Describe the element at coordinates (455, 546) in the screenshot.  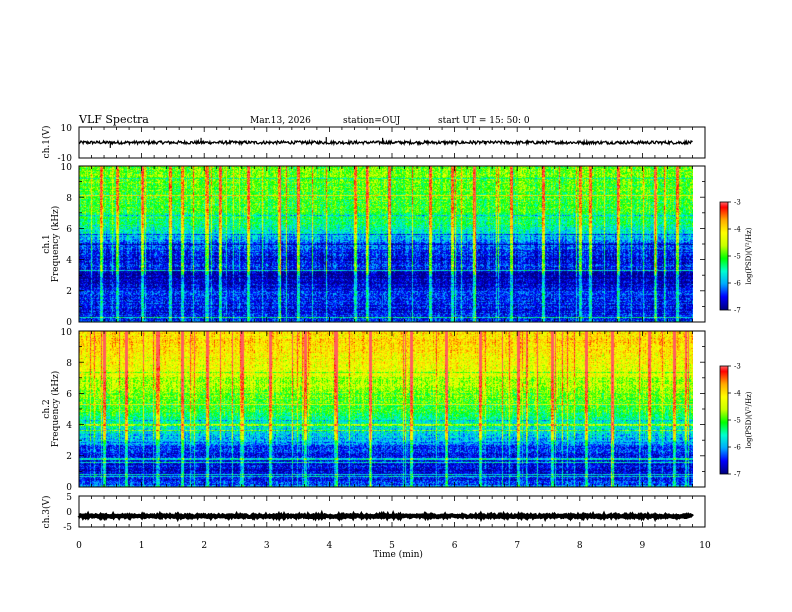
I see `x-tick-label: 6` at that location.